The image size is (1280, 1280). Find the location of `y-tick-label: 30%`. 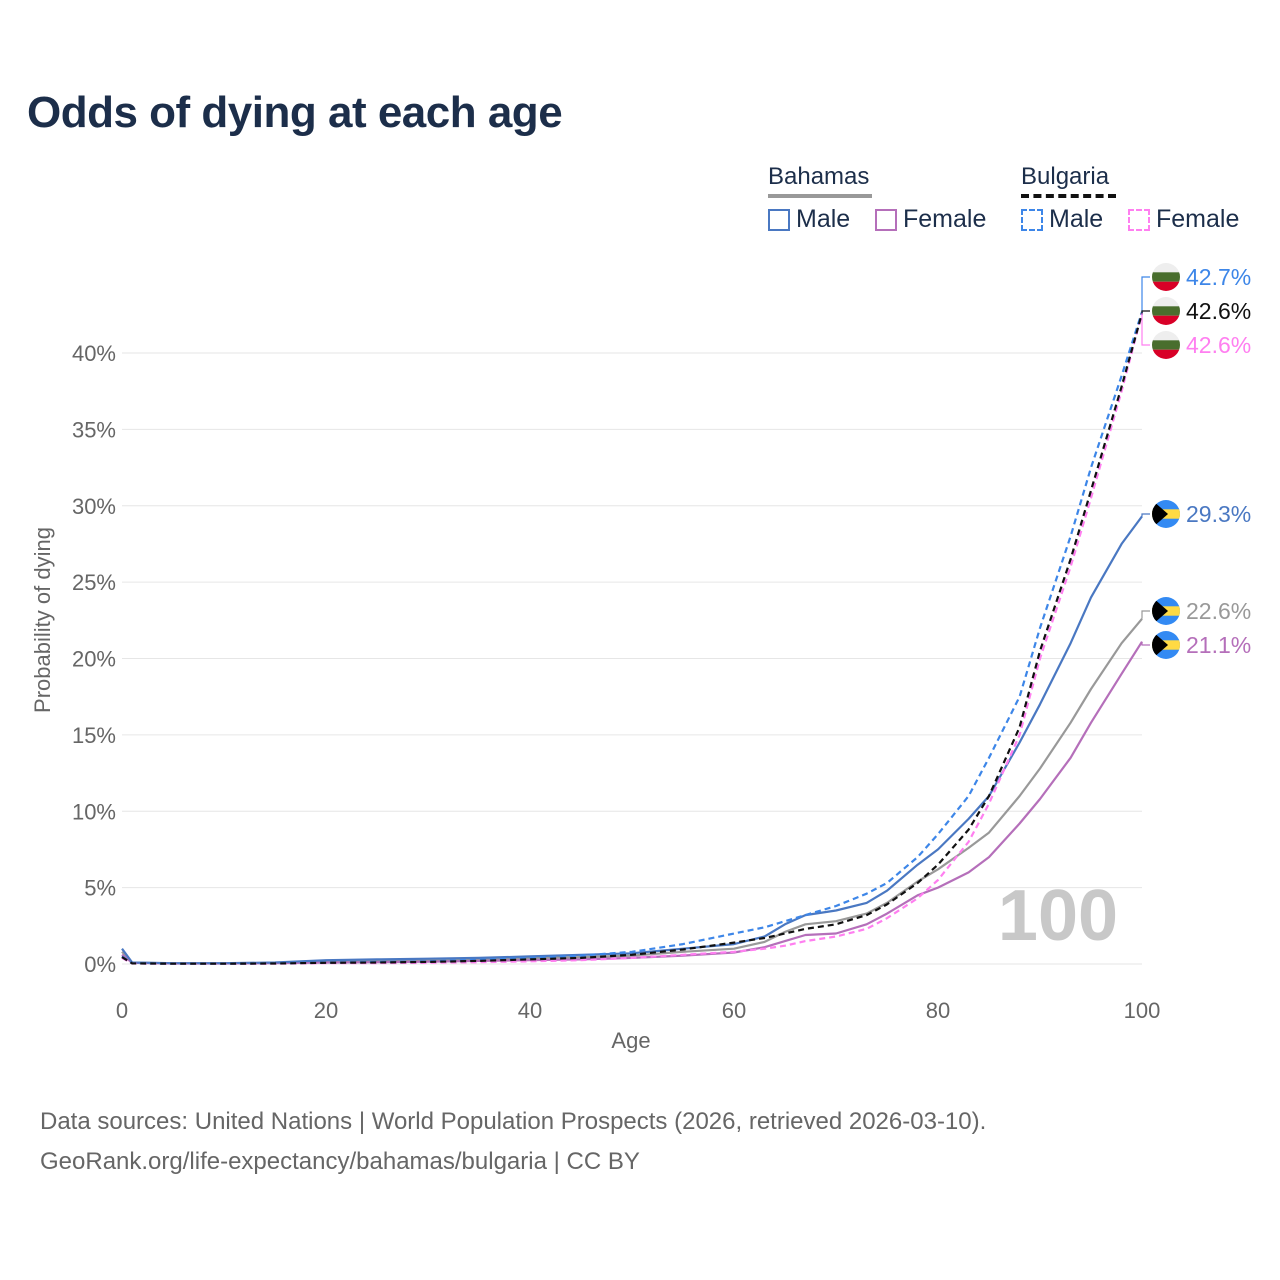

y-tick-label: 30% is located at coordinates (94, 506).